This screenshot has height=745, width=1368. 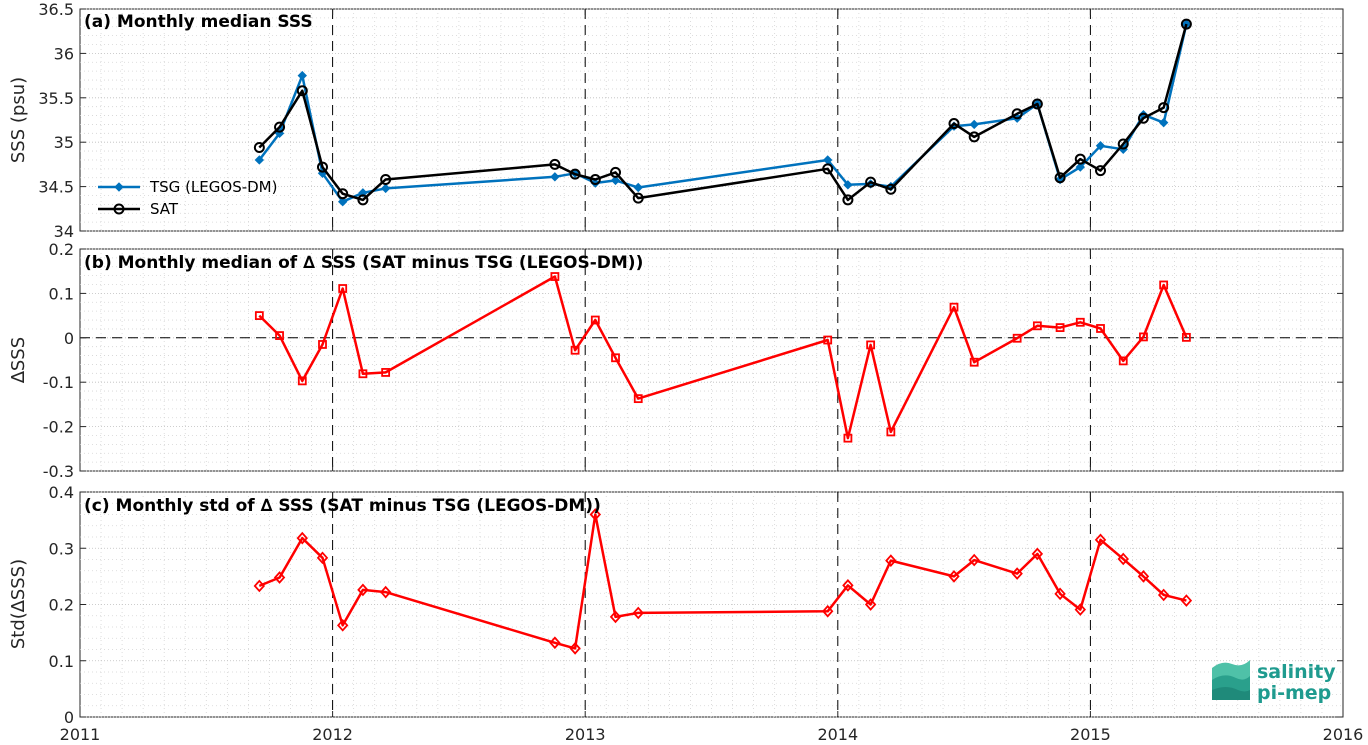 What do you see at coordinates (56, 9) in the screenshot?
I see `y-tick-label: 36.5` at bounding box center [56, 9].